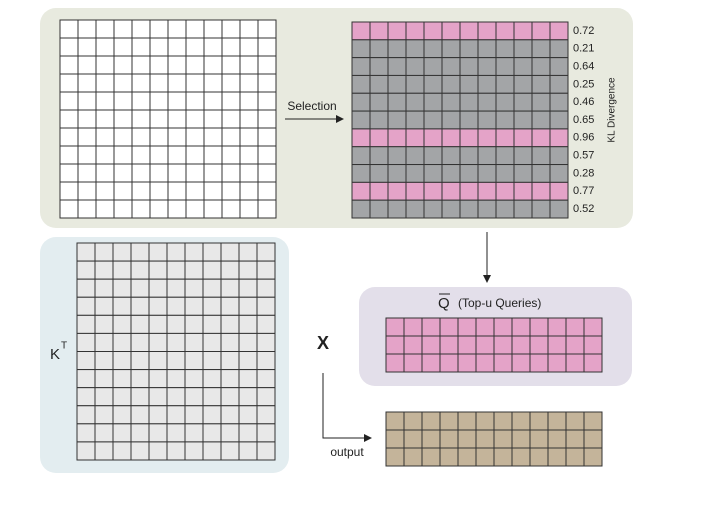  What do you see at coordinates (583, 191) in the screenshot?
I see `kl-value: 0.77` at bounding box center [583, 191].